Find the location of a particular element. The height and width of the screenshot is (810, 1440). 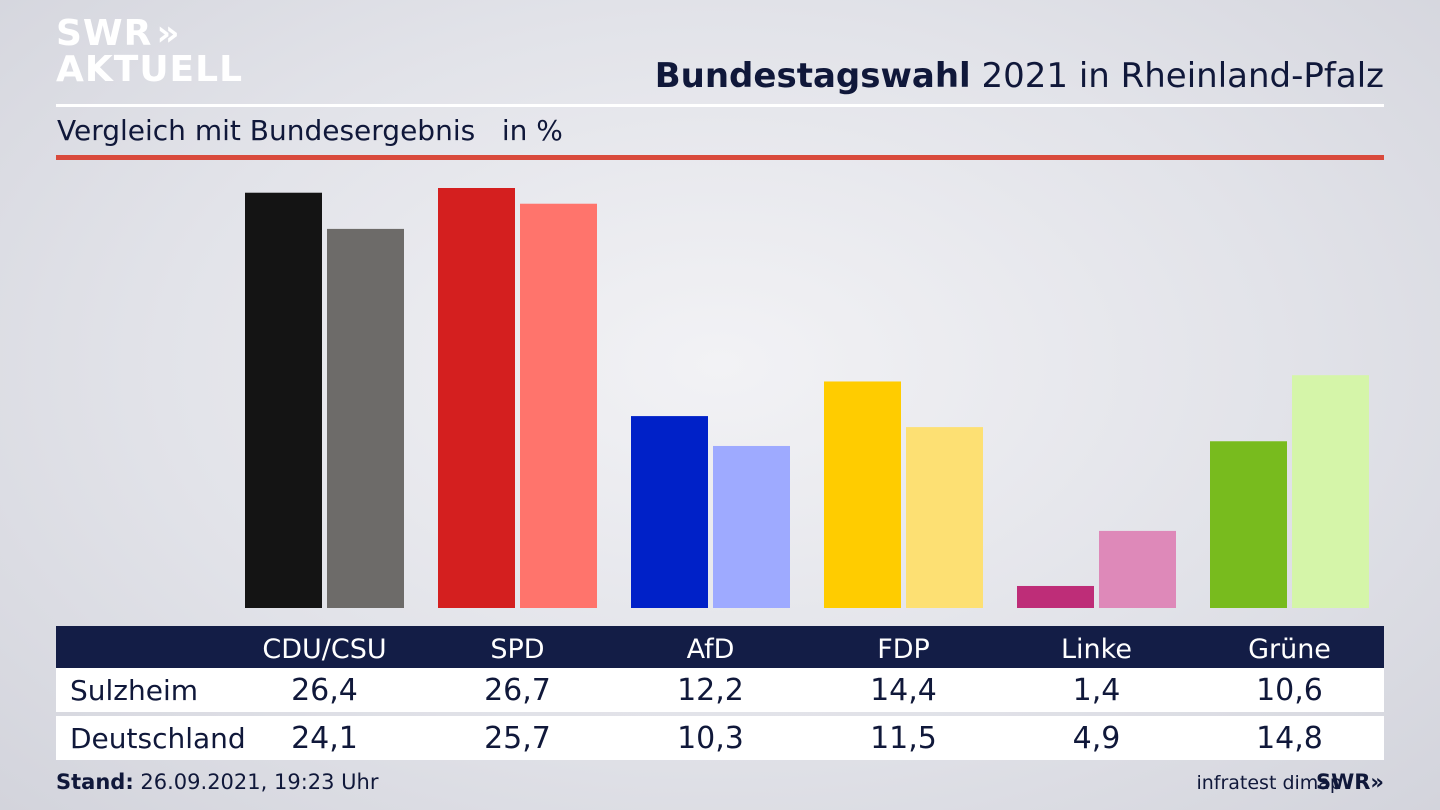

column-header: CDU/CSU is located at coordinates (324, 649).